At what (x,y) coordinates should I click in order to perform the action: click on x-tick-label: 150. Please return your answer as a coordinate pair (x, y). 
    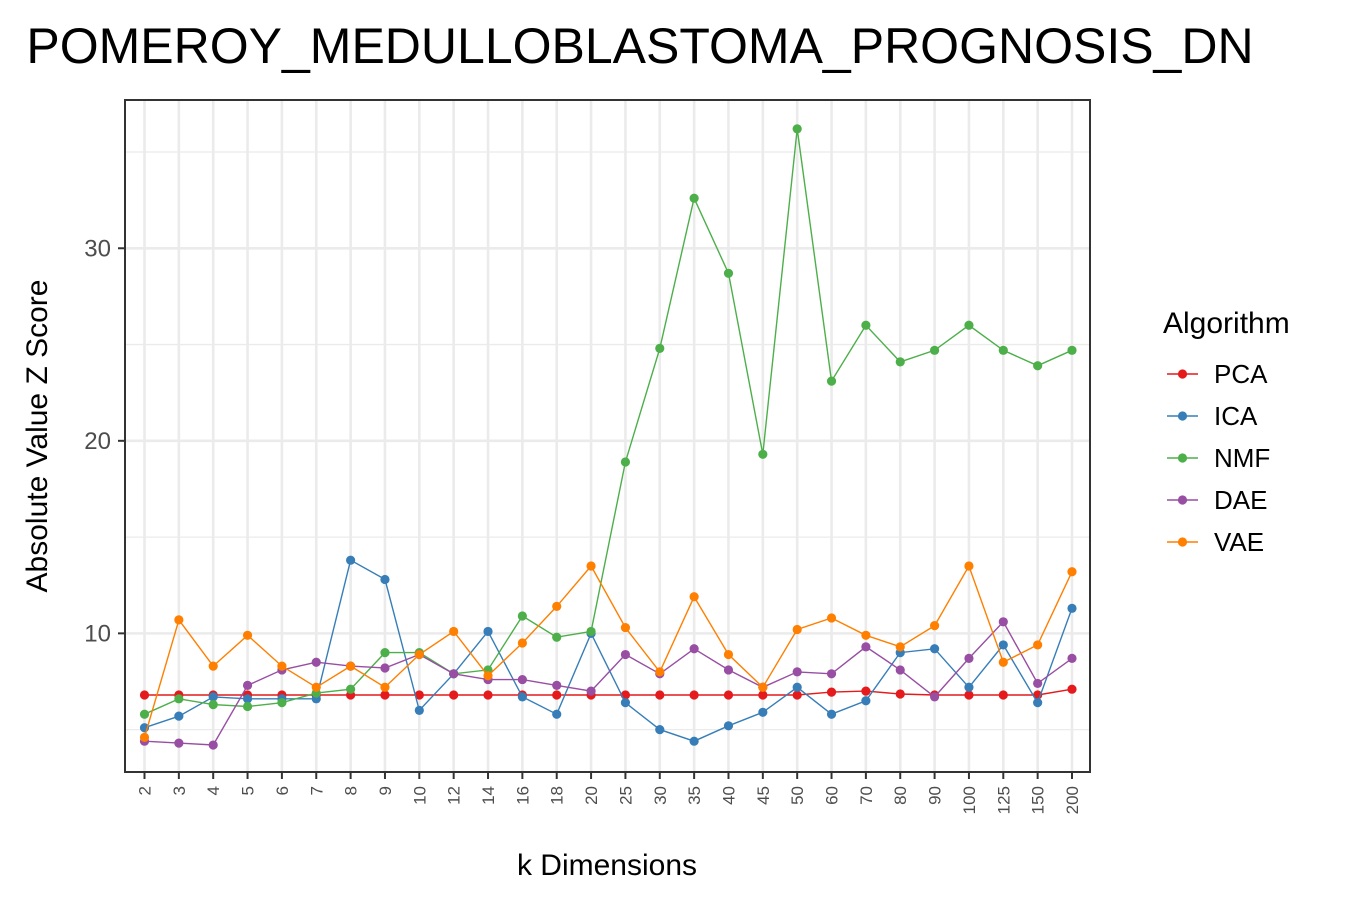
    Looking at the image, I should click on (1038, 800).